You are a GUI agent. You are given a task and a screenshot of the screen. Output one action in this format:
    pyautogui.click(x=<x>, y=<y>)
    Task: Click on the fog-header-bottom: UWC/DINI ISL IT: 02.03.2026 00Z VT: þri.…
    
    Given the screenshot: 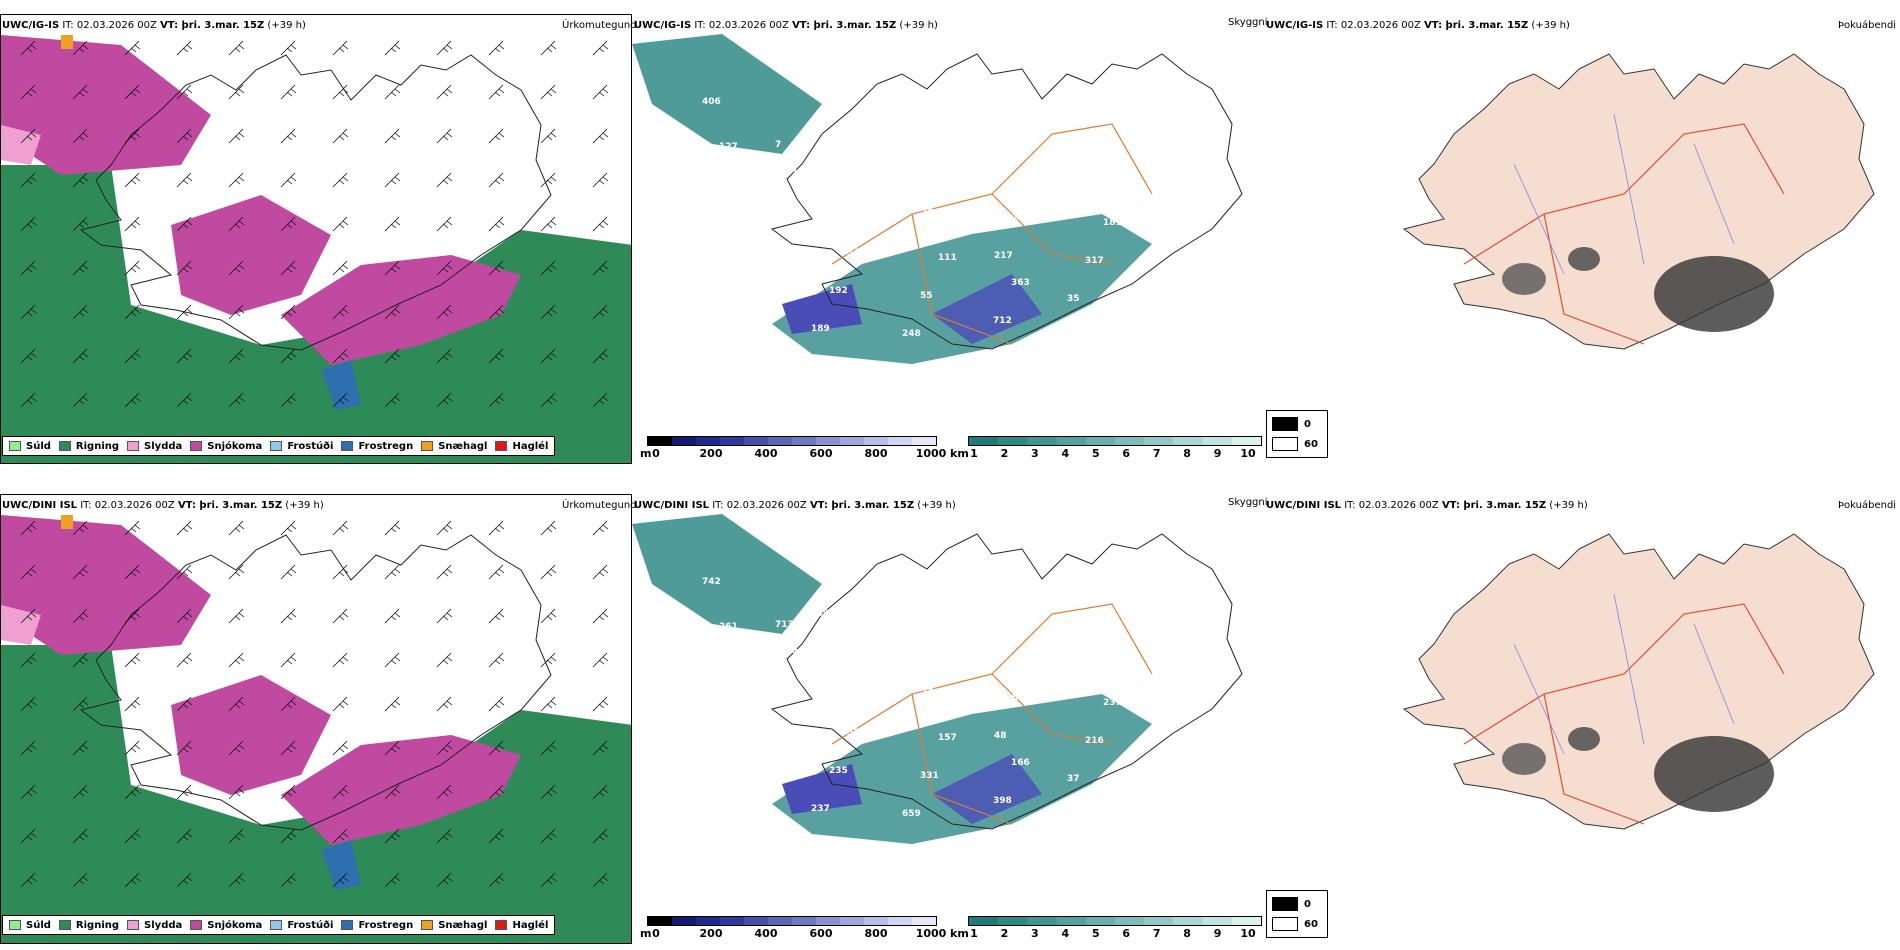 What is the action you would take?
    pyautogui.click(x=1427, y=506)
    